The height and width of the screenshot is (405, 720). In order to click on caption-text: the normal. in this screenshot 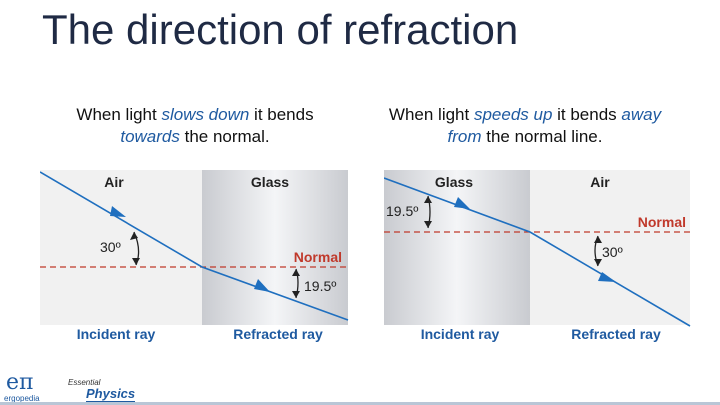, I will do `click(224, 136)`.